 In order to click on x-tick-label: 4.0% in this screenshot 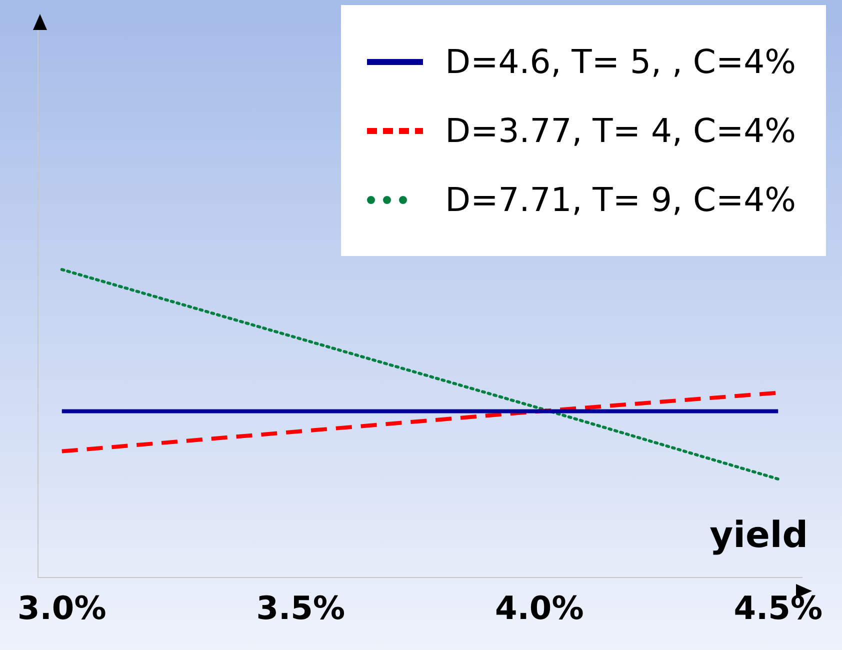, I will do `click(539, 608)`.